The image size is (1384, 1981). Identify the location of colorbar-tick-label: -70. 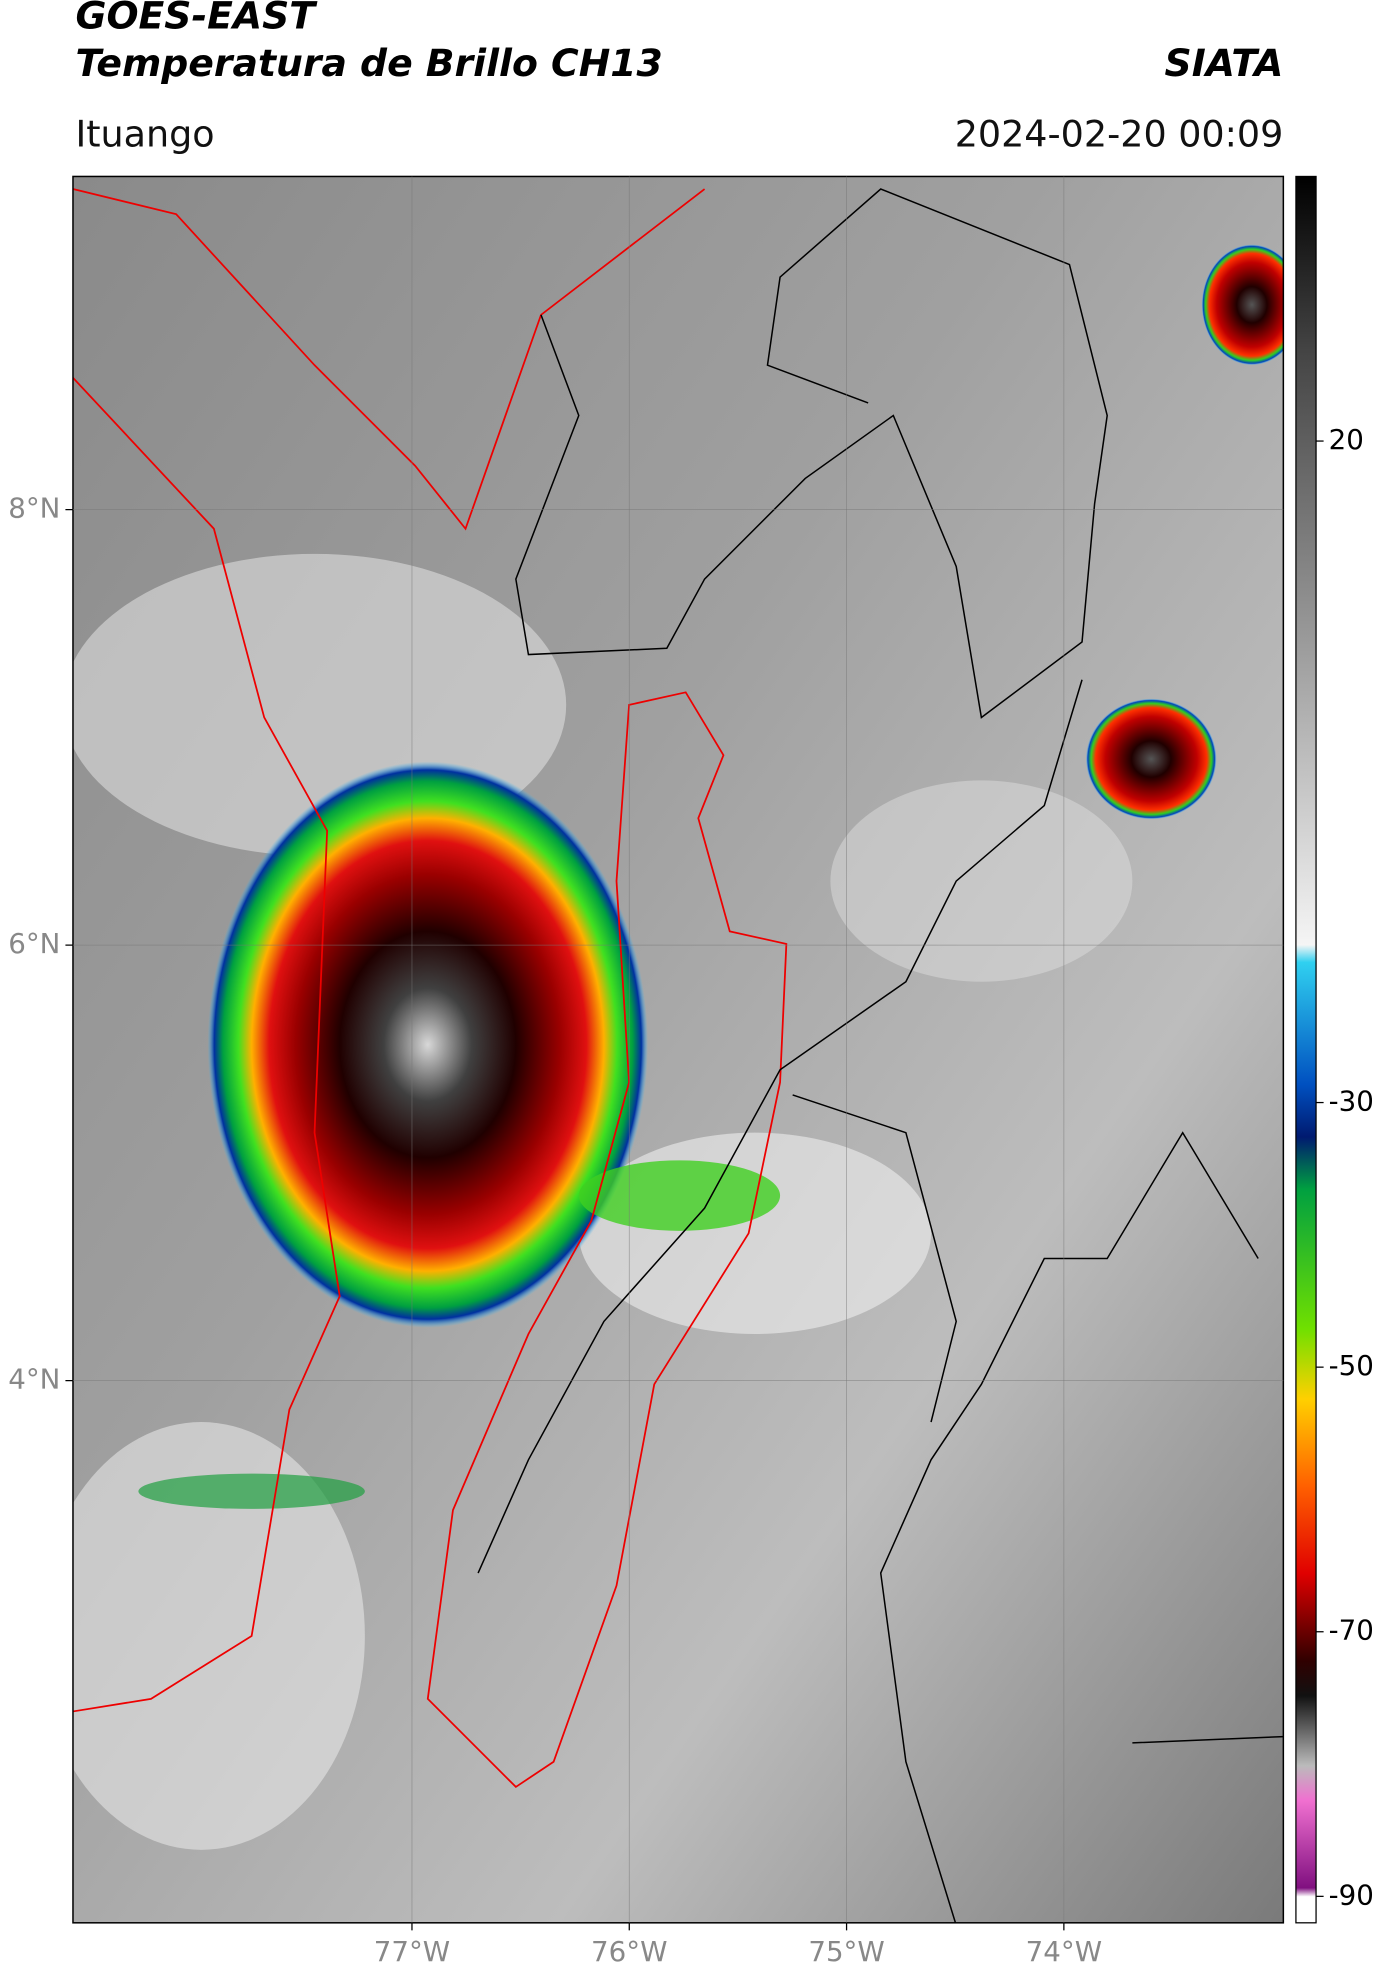
(1351, 1630).